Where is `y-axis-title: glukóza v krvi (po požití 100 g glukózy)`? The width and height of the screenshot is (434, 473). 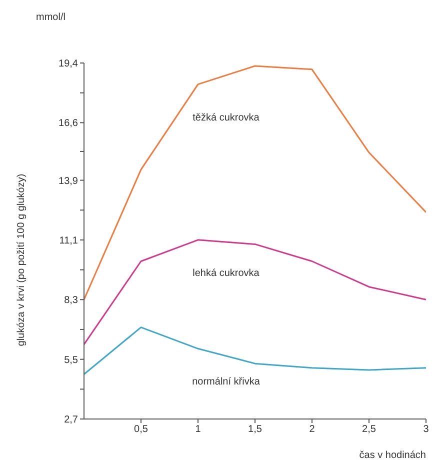 y-axis-title: glukóza v krvi (po požití 100 g glukózy) is located at coordinates (21, 260).